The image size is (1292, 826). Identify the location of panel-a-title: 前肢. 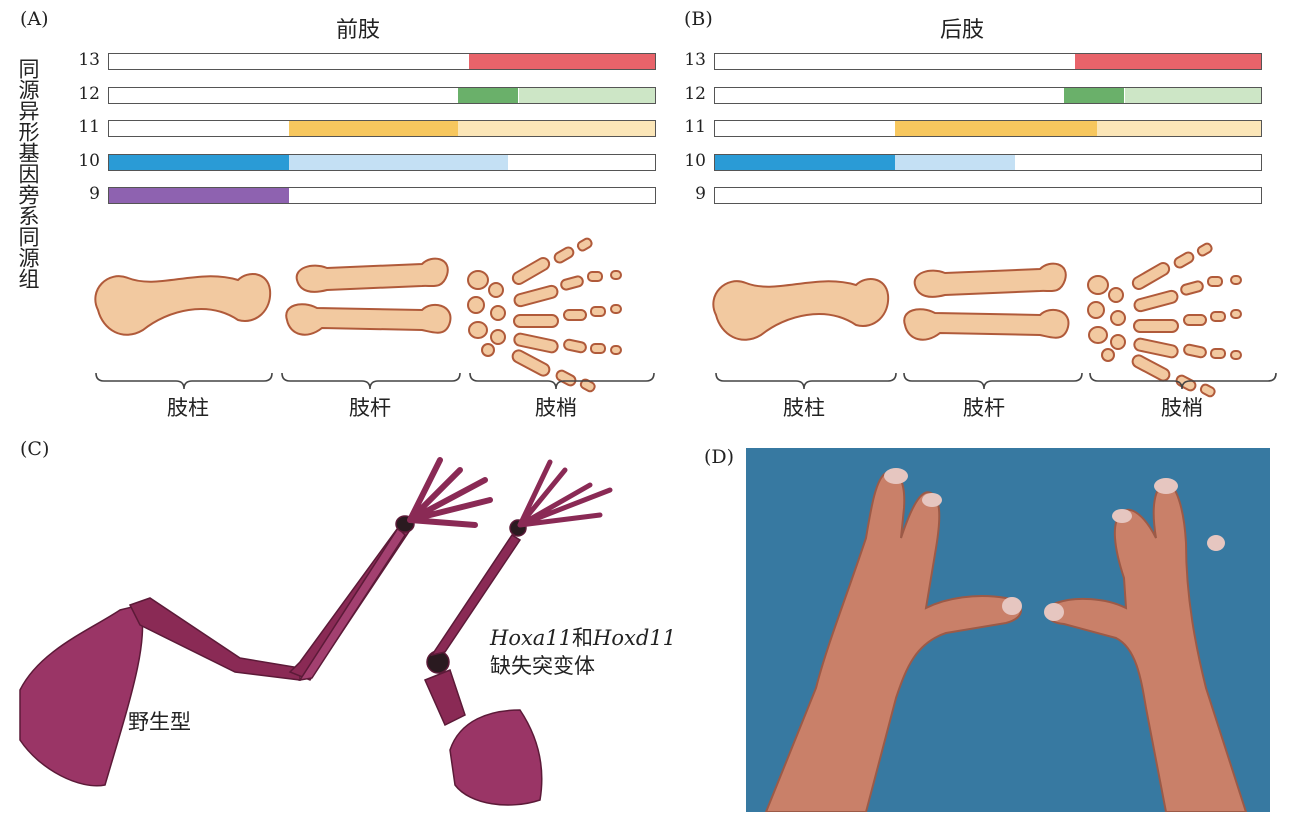
(358, 30).